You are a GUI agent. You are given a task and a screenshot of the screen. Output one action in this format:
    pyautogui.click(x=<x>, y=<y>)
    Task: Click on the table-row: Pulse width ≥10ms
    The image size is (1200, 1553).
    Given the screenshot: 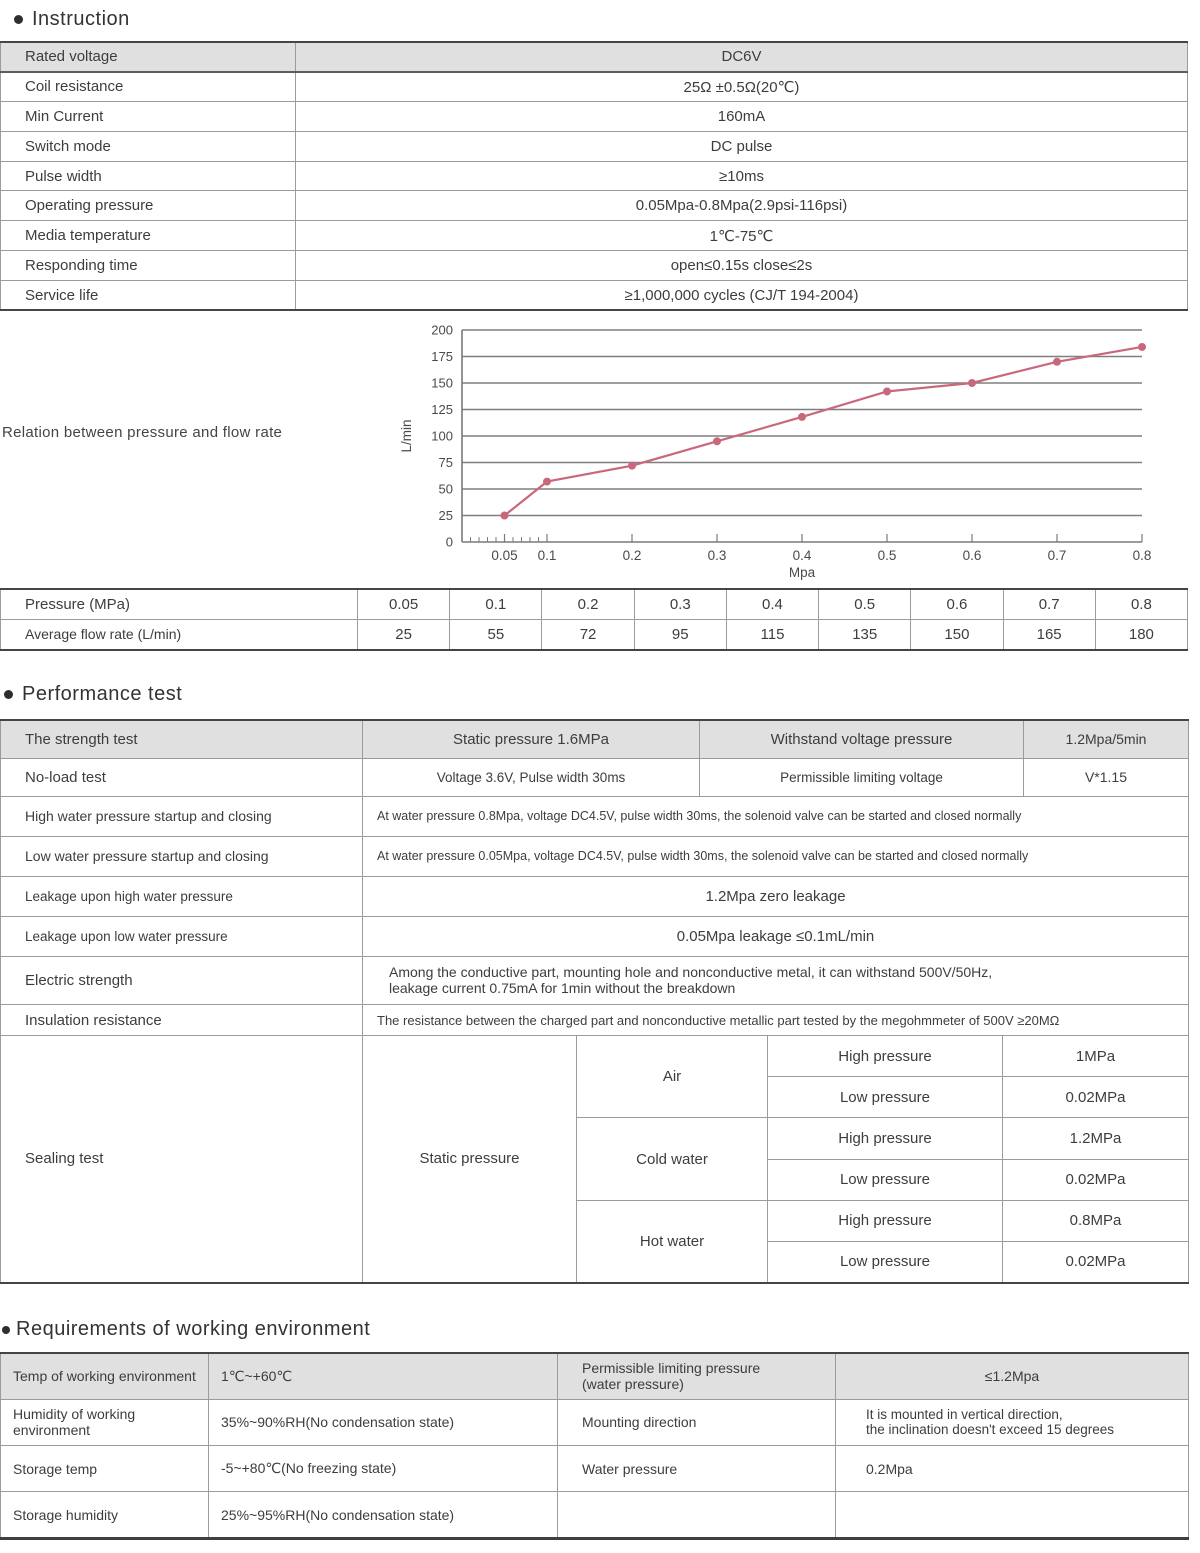 What is the action you would take?
    pyautogui.click(x=594, y=176)
    